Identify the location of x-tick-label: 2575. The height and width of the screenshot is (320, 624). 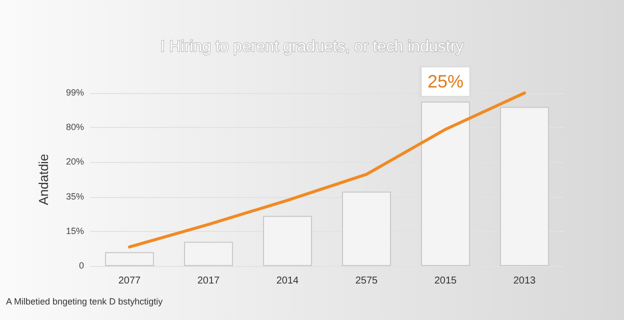
(366, 281).